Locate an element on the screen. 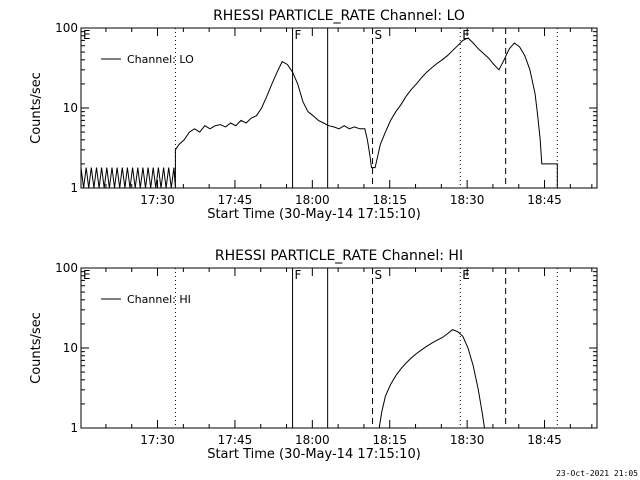 This screenshot has width=640, height=480. chart-title: RHESSI PARTICLE_RATE Channel: LO is located at coordinates (339, 16).